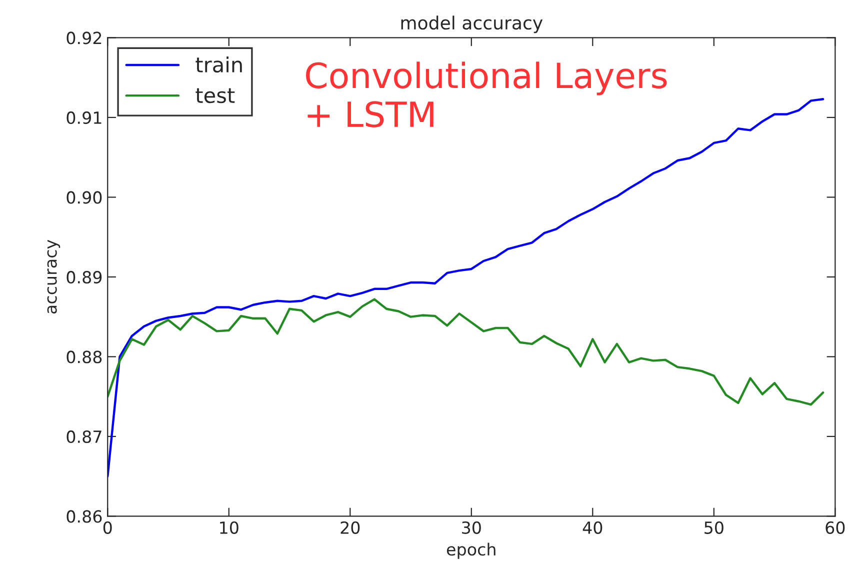  Describe the element at coordinates (592, 527) in the screenshot. I see `x-tick-label: 40` at that location.